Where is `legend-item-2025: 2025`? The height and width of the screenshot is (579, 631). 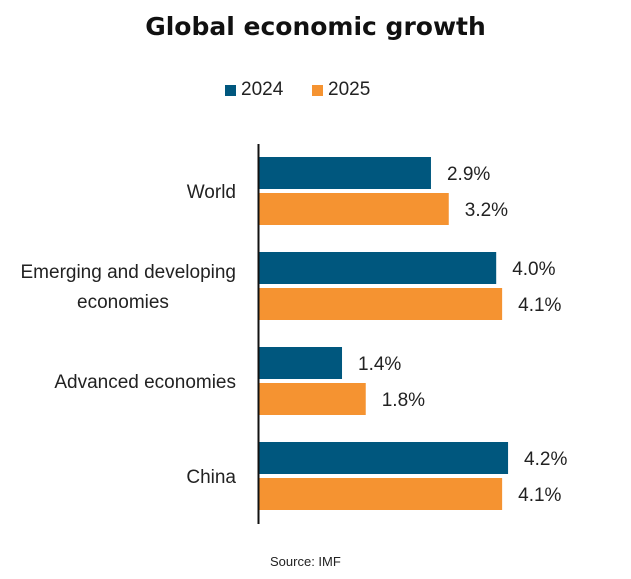
legend-item-2025: 2025 is located at coordinates (341, 90).